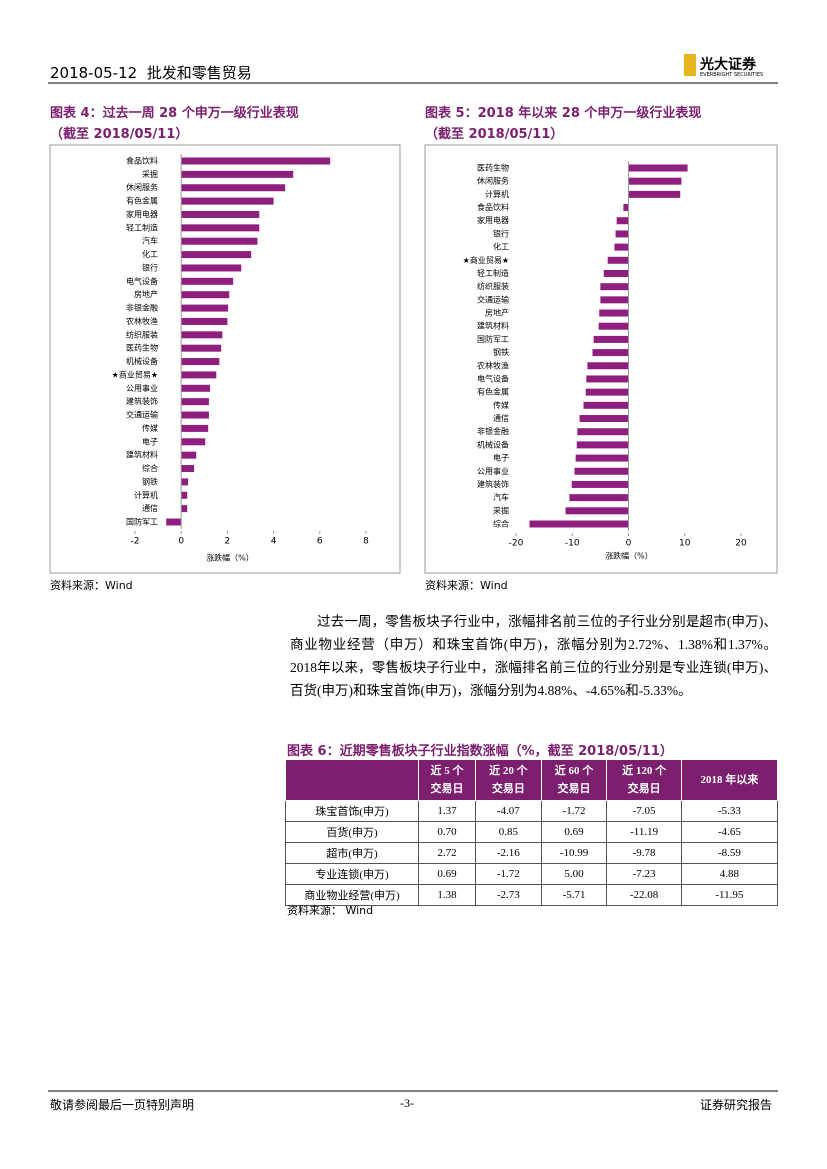  What do you see at coordinates (508, 832) in the screenshot?
I see `table-cell: 0.85` at bounding box center [508, 832].